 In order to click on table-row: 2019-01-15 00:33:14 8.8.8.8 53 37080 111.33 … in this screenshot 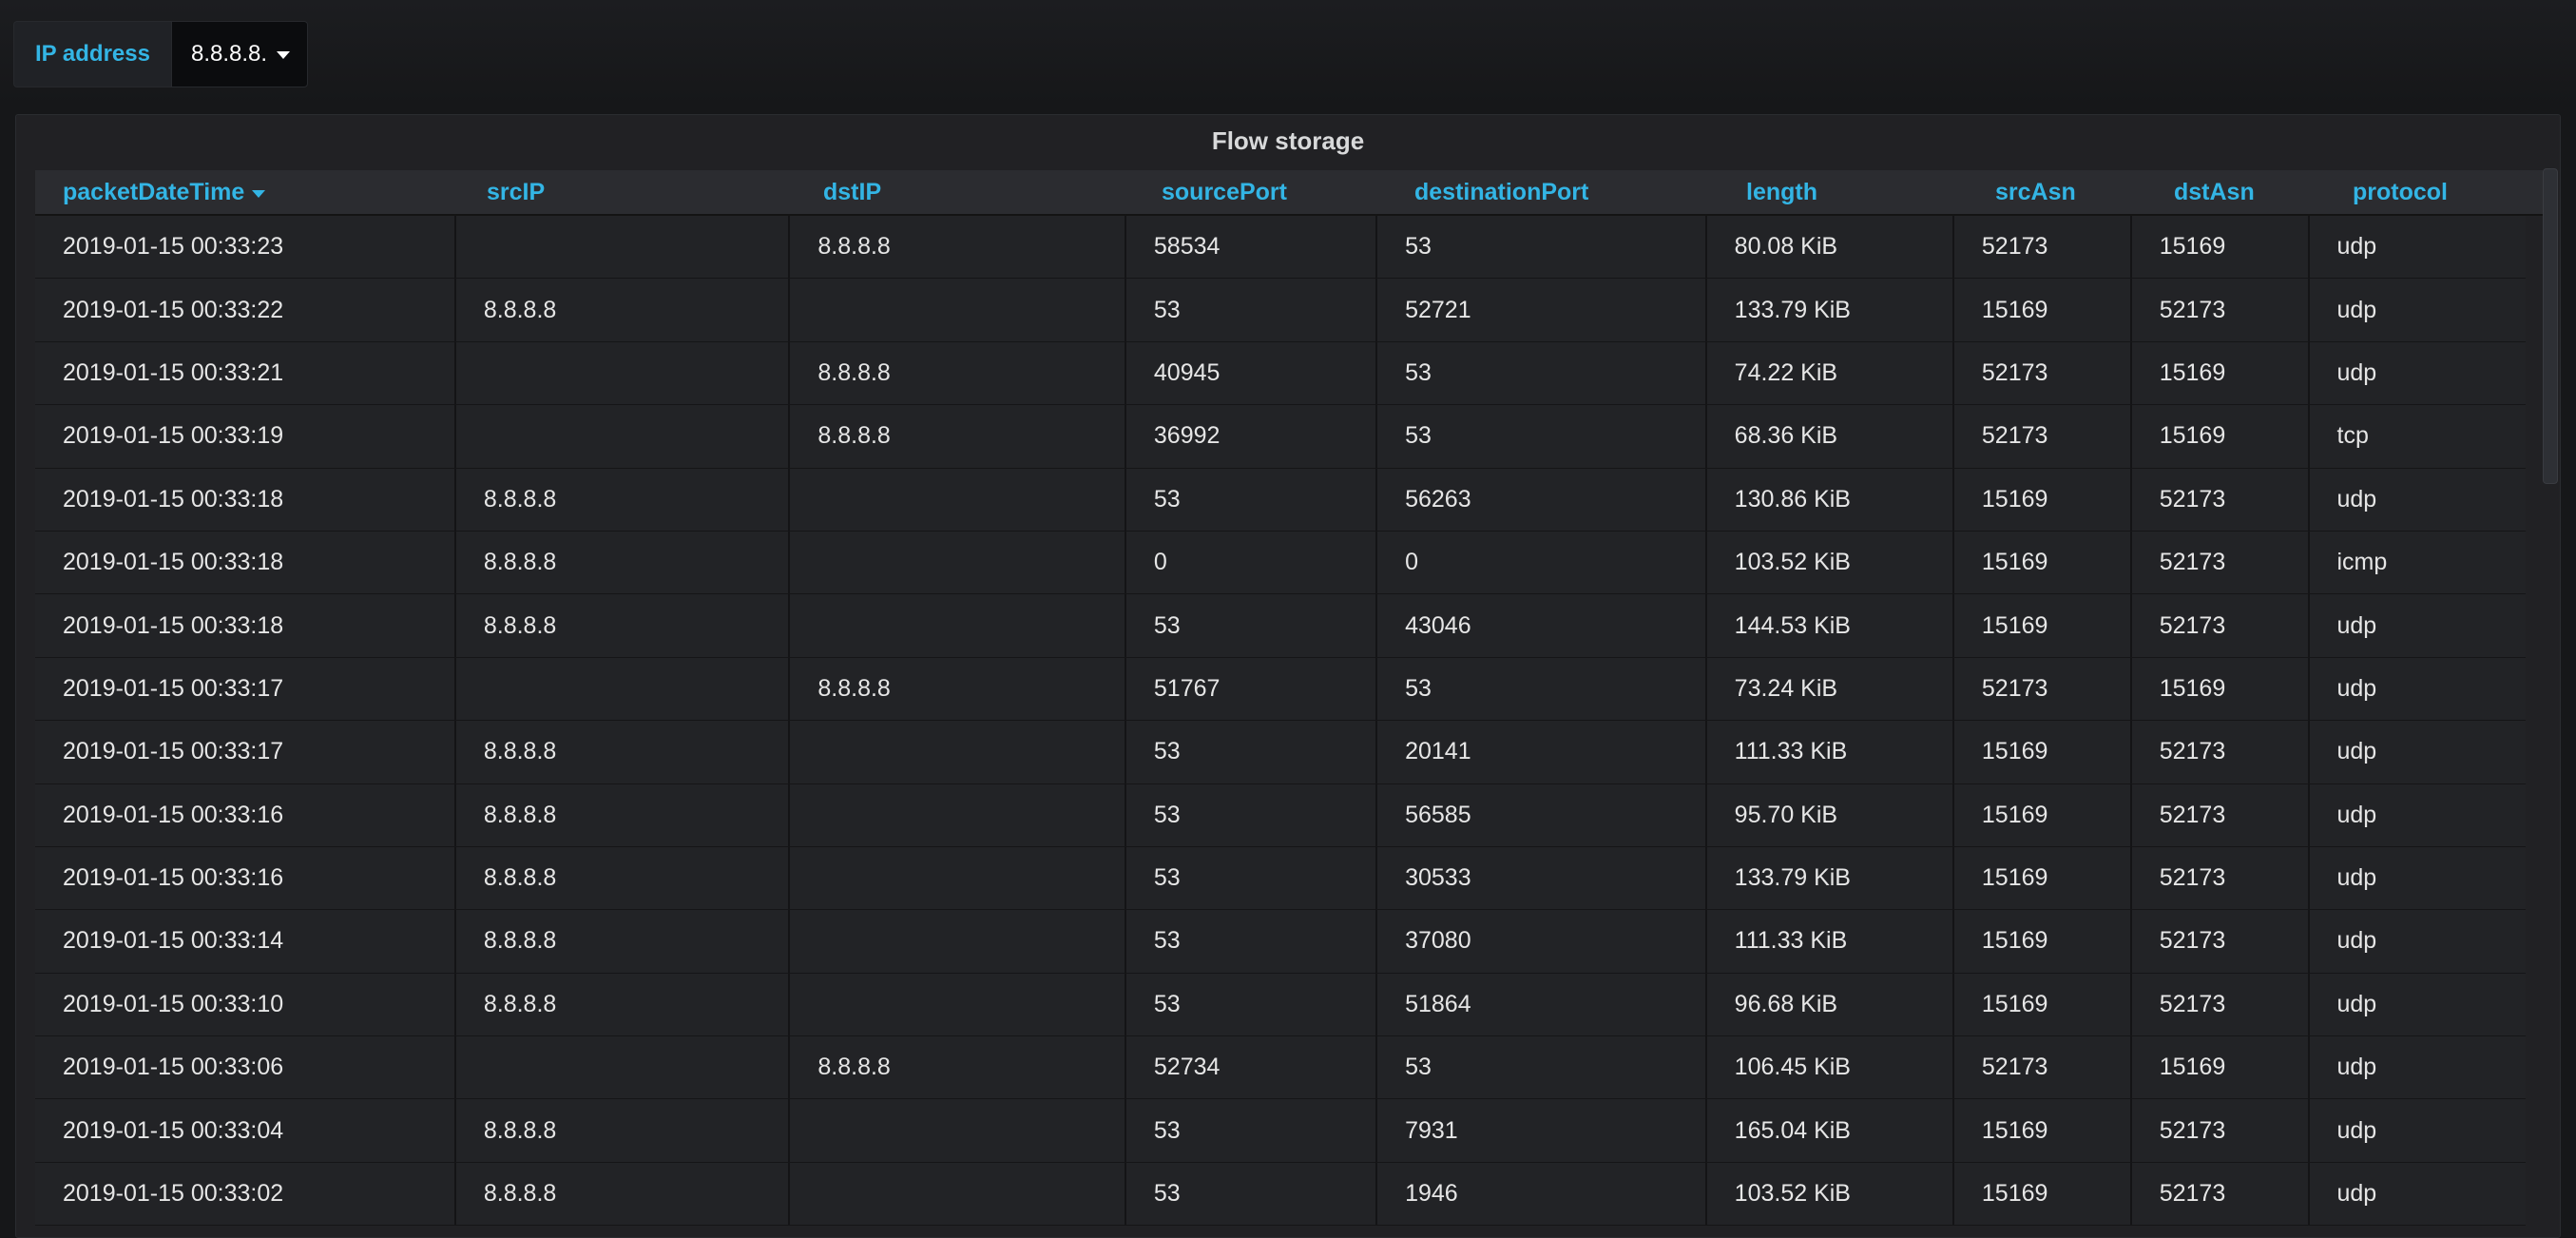, I will do `click(1281, 942)`.